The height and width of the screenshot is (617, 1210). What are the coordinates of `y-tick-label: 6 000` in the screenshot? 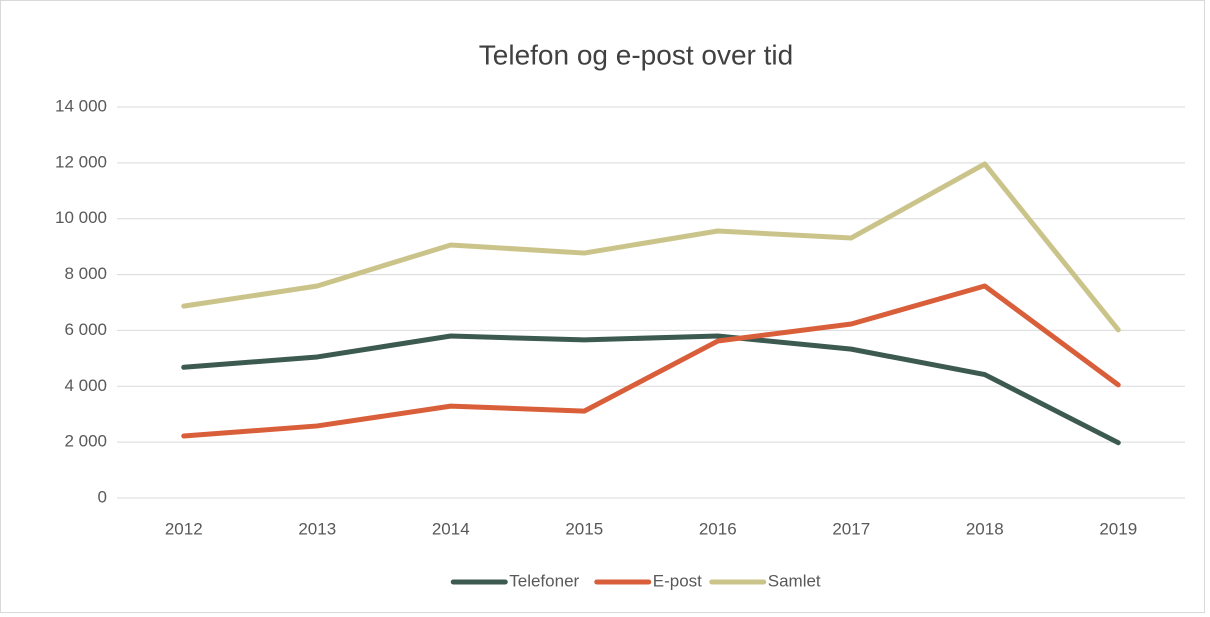 It's located at (85, 329).